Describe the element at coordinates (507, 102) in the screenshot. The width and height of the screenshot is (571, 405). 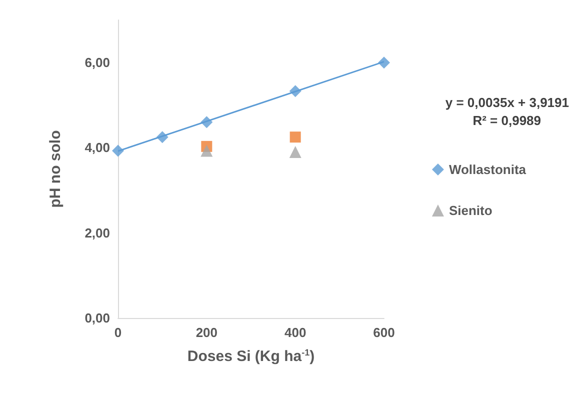
I see `text: y = 0,0035x + 3,9191` at that location.